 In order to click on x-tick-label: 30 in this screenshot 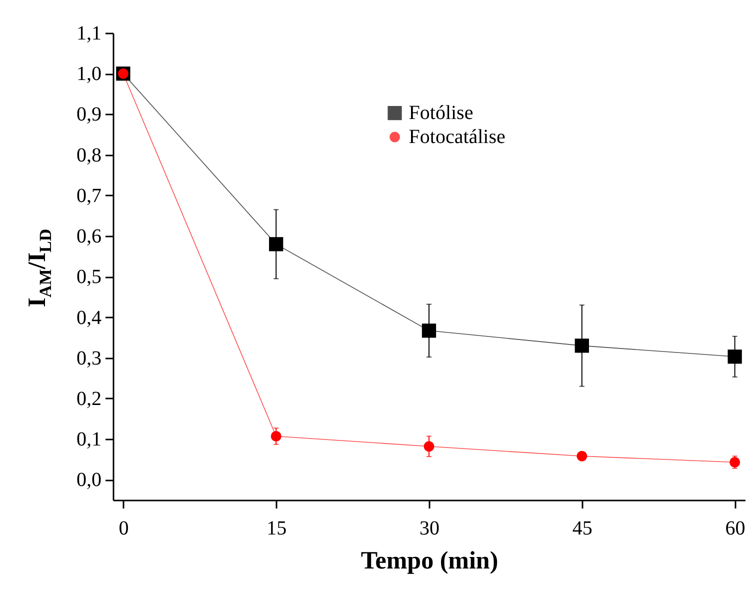, I will do `click(430, 529)`.